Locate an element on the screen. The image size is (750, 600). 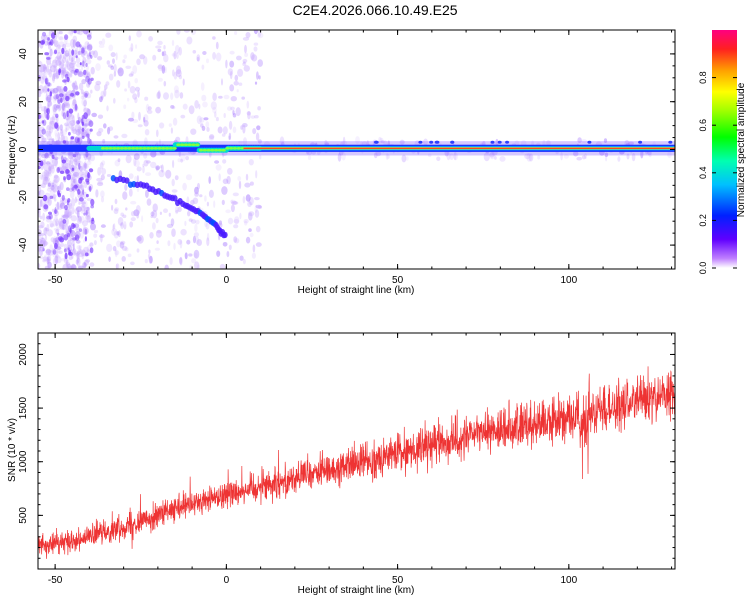
colorbar-label: Normalized spectral amplitude is located at coordinates (741, 149).